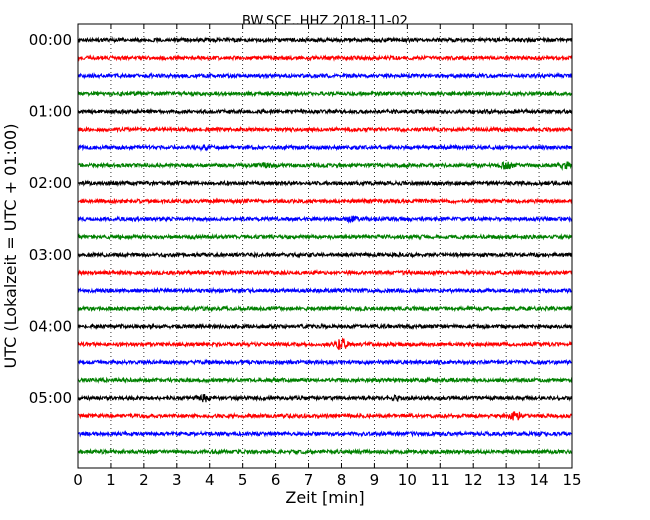 The image size is (650, 520). Describe the element at coordinates (539, 480) in the screenshot. I see `x-tick-label: 14` at that location.